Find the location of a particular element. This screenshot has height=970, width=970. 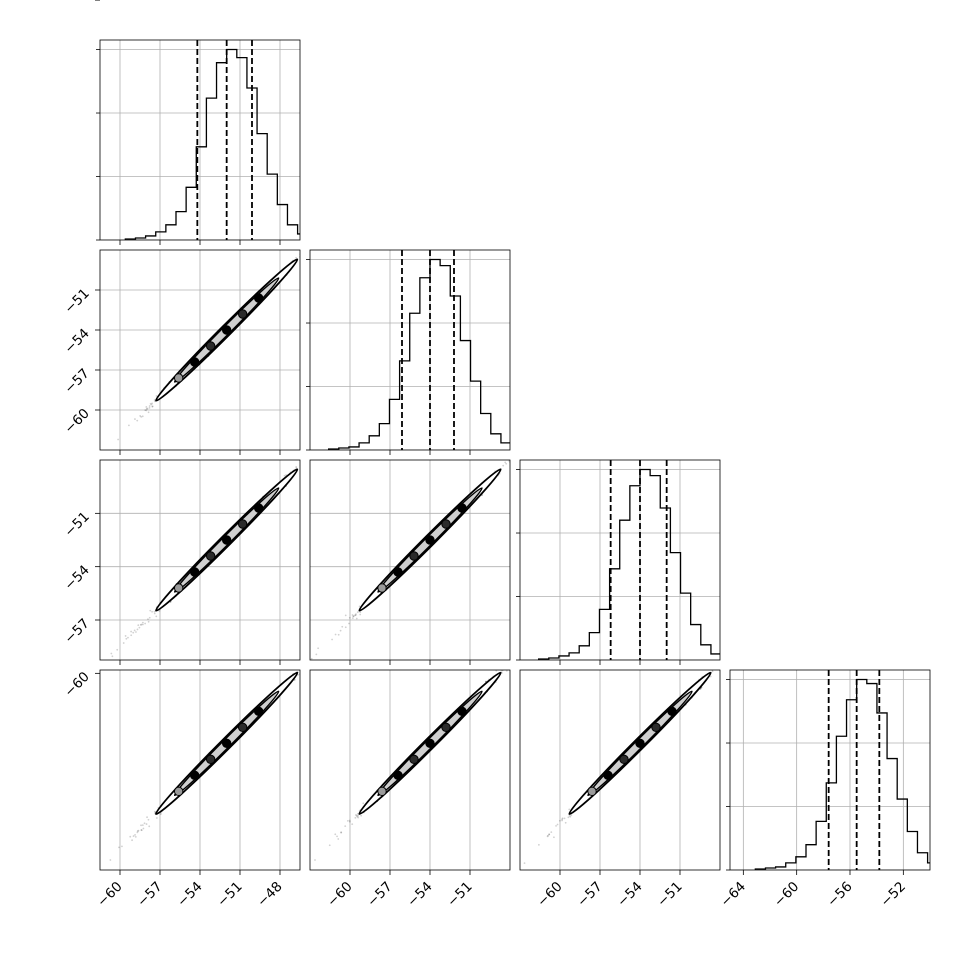

x-tick-label: −57 is located at coordinates (379, 894).